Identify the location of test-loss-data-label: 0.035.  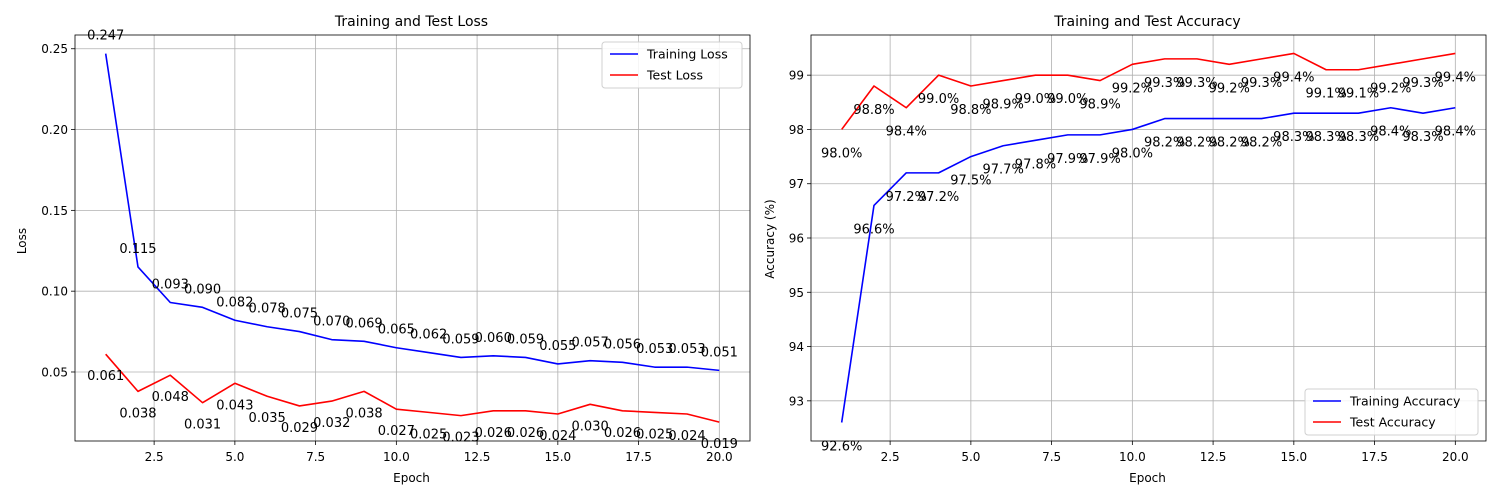
(267, 418).